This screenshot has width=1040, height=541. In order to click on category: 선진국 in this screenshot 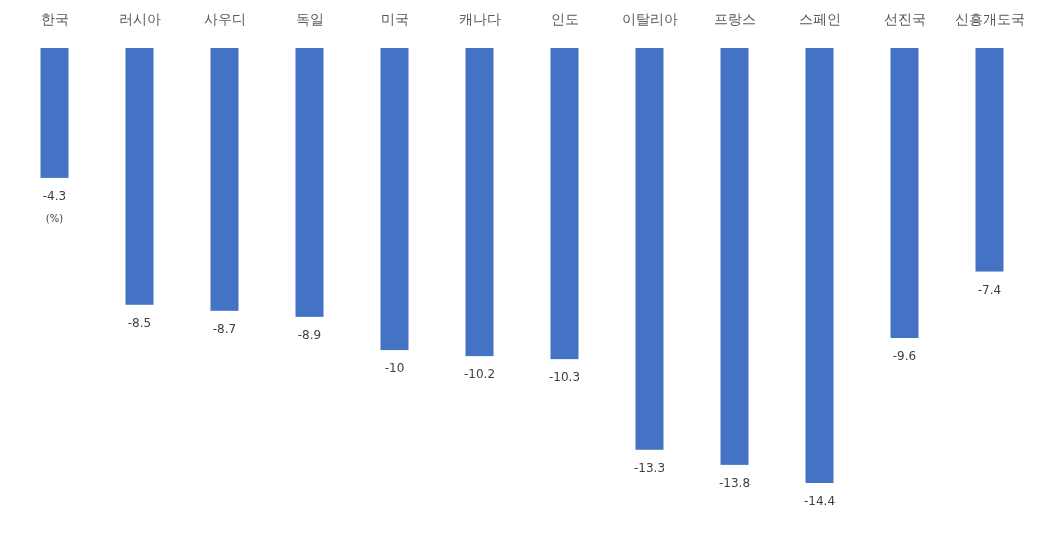, I will do `click(904, 19)`.